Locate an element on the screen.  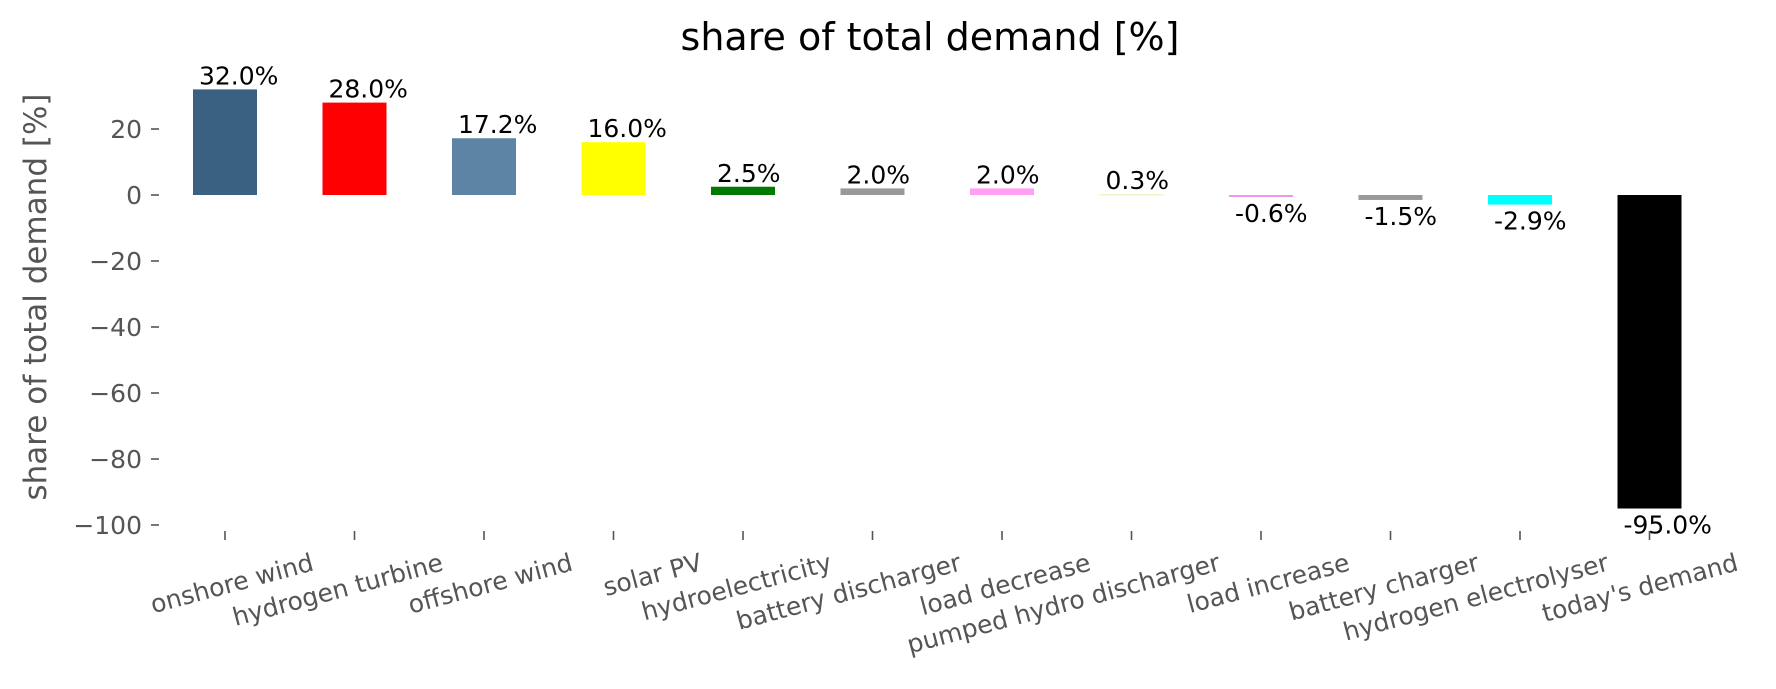
y-tick-label: −40 is located at coordinates (115, 327).